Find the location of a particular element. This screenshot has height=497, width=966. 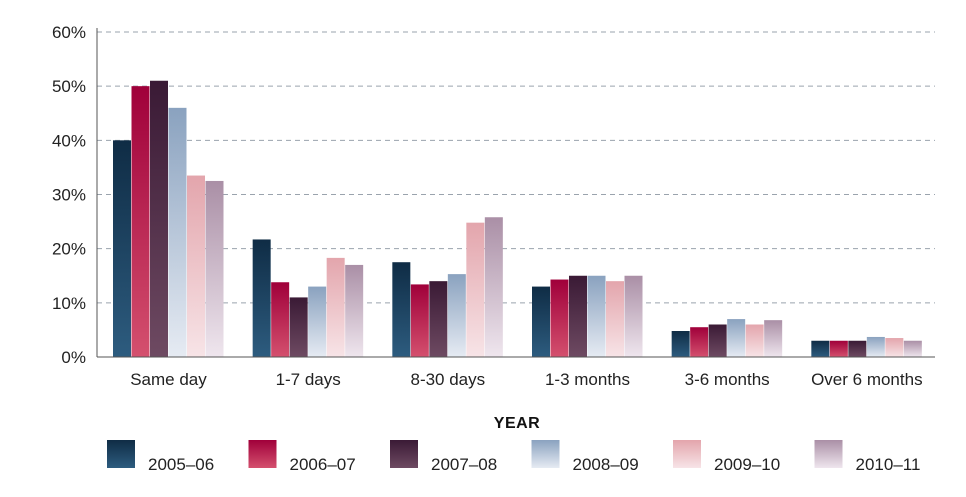

y-tick-label: 60% is located at coordinates (69, 32).